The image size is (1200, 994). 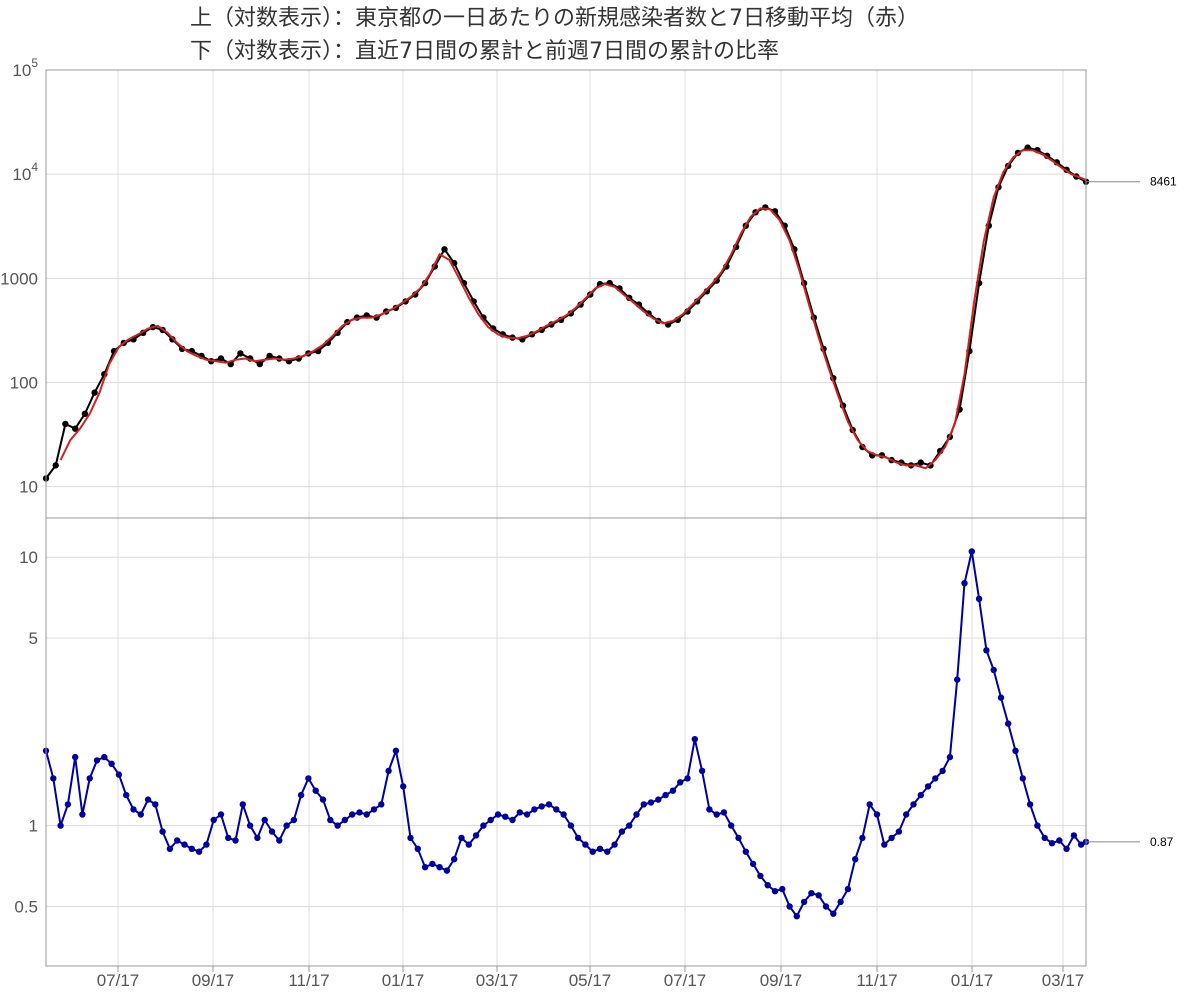 What do you see at coordinates (33, 638) in the screenshot?
I see `y-tick-label: 5` at bounding box center [33, 638].